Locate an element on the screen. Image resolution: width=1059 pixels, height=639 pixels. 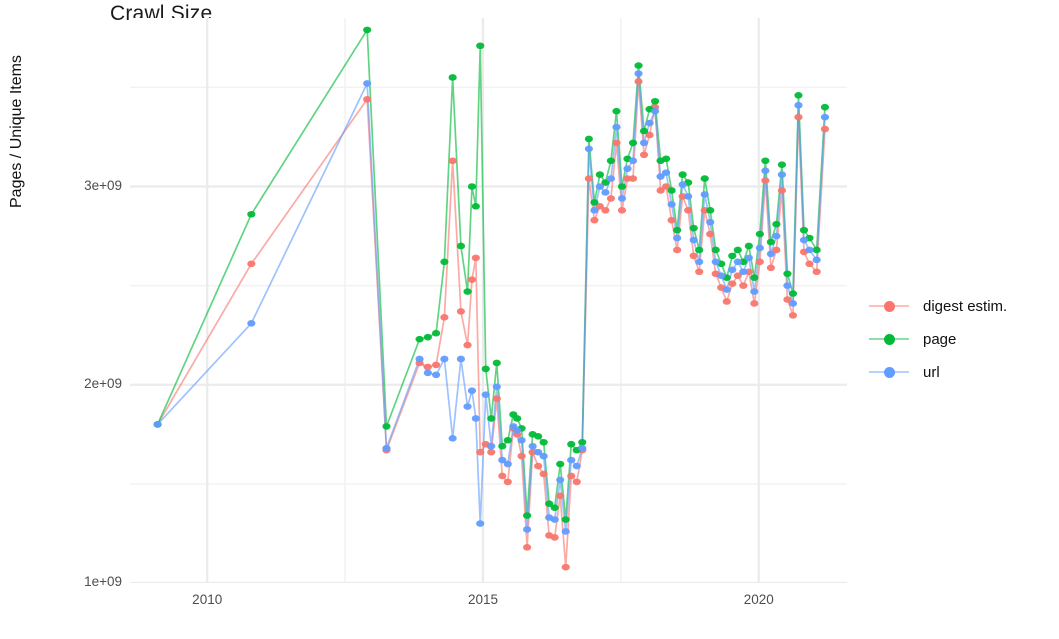
y-tick-label: 3e+09 is located at coordinates (103, 185).